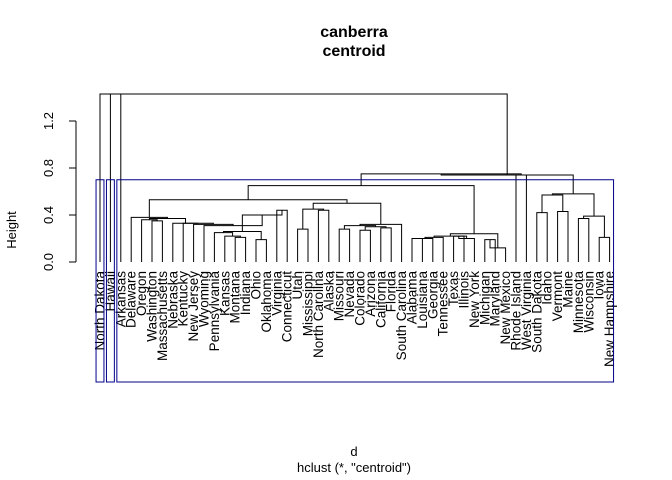  Describe the element at coordinates (131, 299) in the screenshot. I see `leaf-label: Delaware` at that location.